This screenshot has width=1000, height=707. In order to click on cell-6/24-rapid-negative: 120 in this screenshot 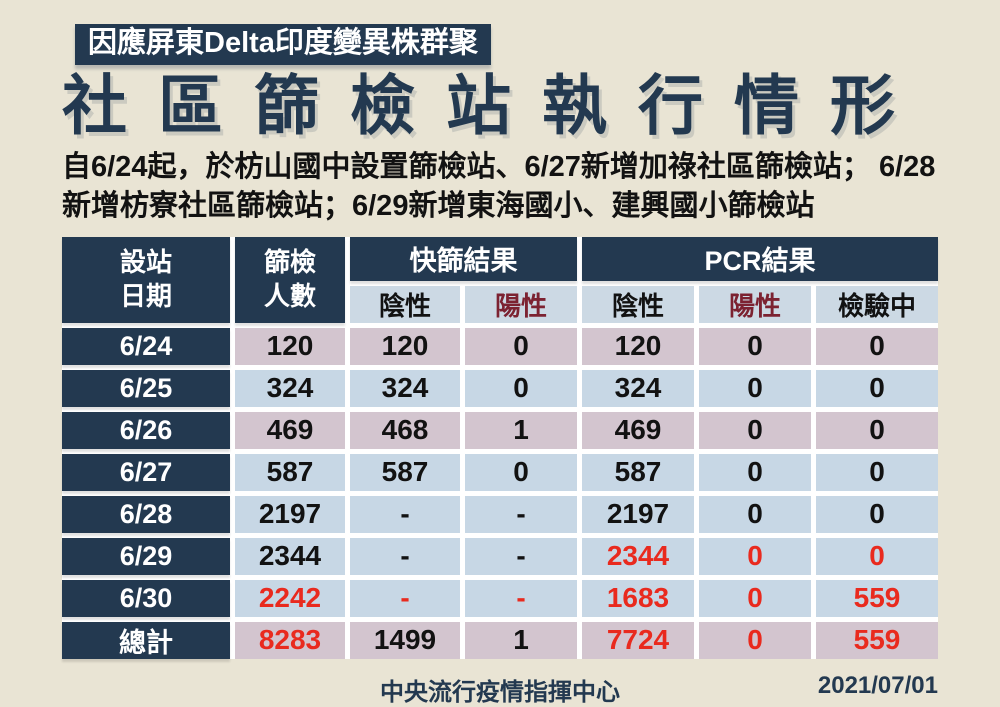, I will do `click(405, 346)`.